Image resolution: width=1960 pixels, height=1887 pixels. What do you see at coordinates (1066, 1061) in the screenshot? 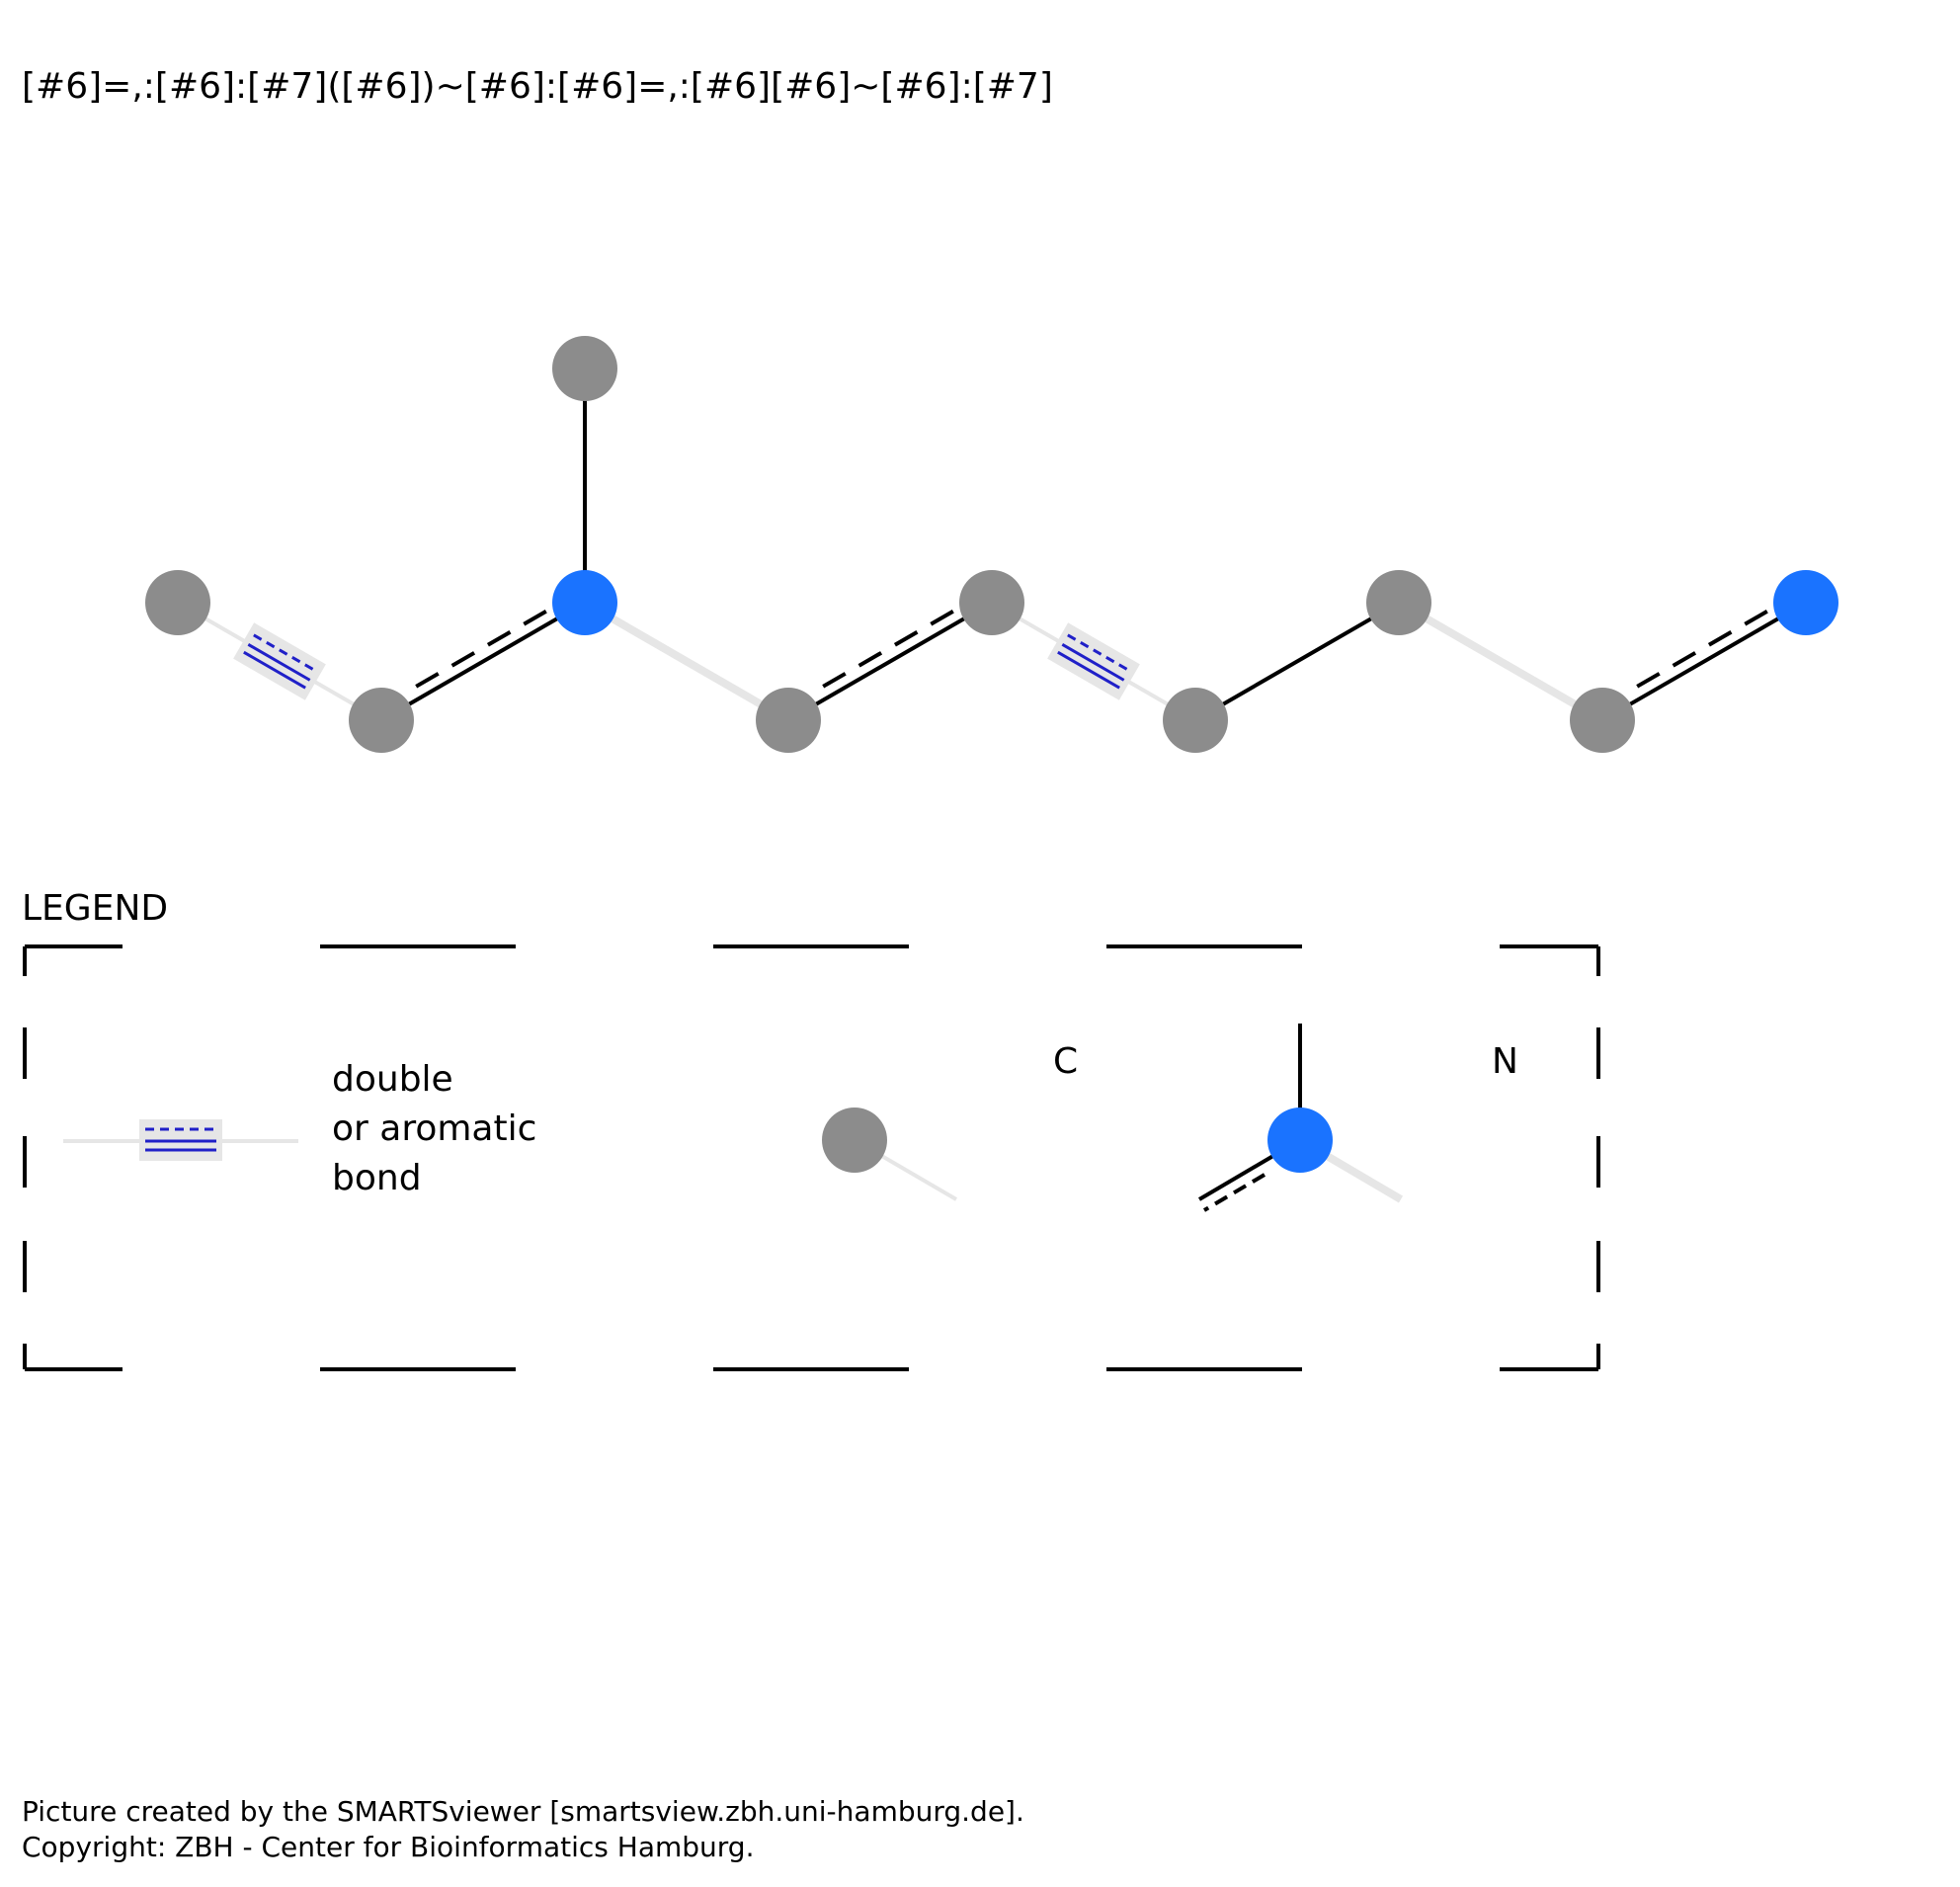
I see `legend-atom-c-label: C` at bounding box center [1066, 1061].